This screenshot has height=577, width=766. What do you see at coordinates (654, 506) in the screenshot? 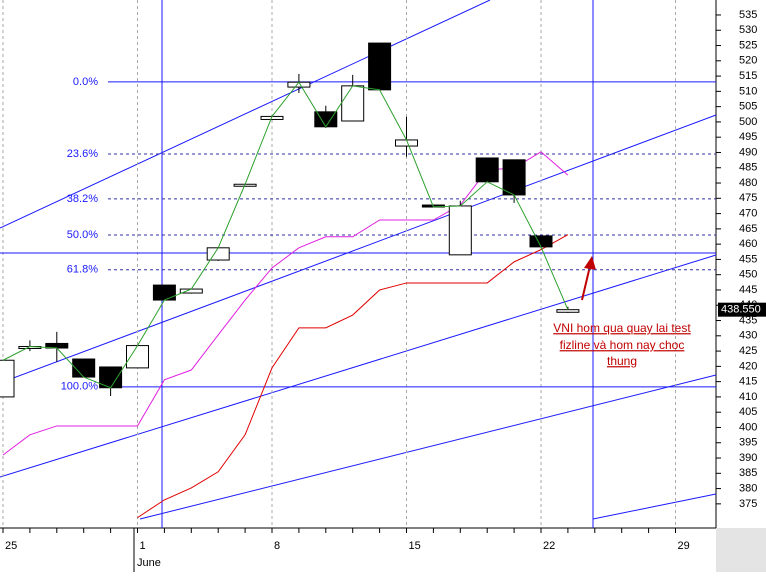
I see `trendline` at bounding box center [654, 506].